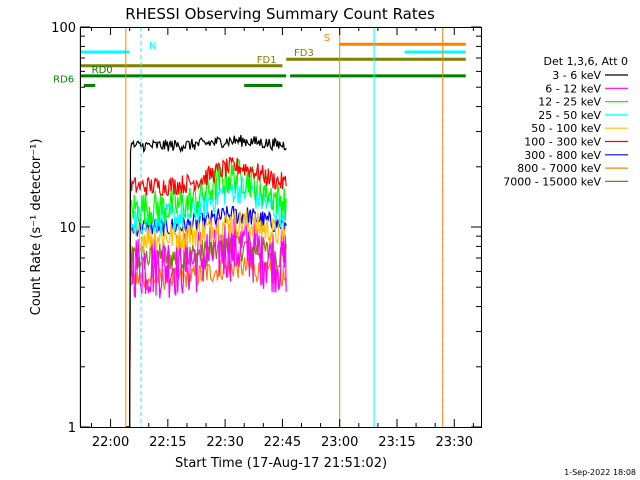 The height and width of the screenshot is (480, 640). Describe the element at coordinates (562, 142) in the screenshot. I see `legend-label: 100 - 300 keV` at that location.